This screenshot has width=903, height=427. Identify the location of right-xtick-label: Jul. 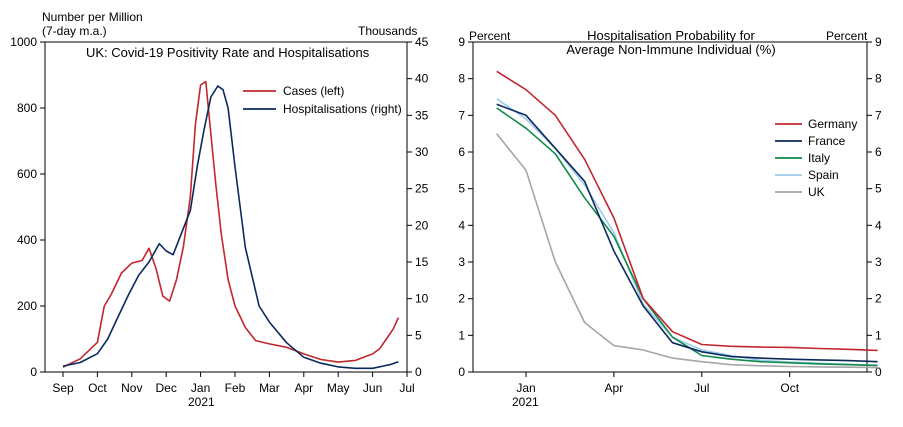
(701, 388).